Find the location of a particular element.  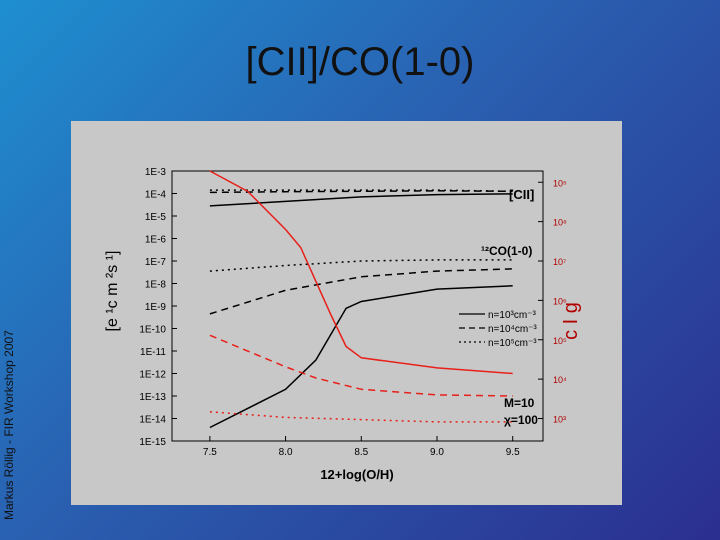

y-left-tick-label: 1E-3 is located at coordinates (156, 172).